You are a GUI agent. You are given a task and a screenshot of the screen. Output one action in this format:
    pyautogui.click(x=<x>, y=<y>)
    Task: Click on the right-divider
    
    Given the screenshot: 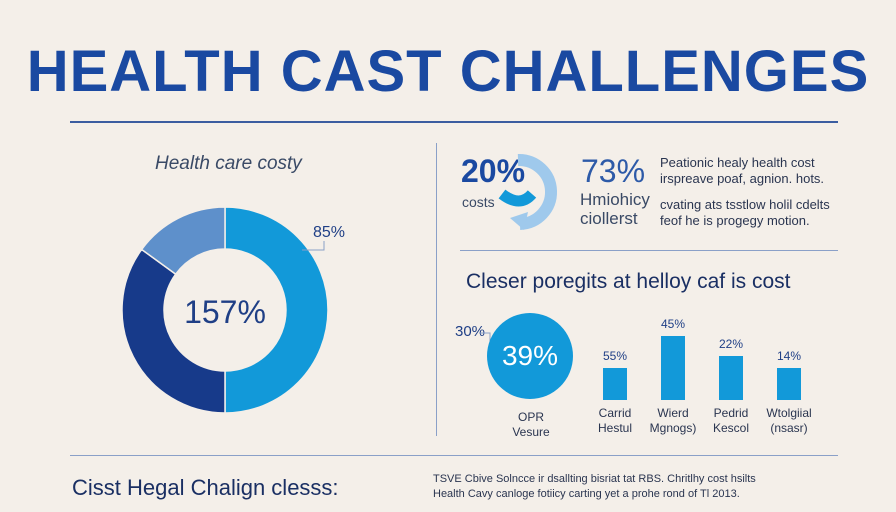 What is the action you would take?
    pyautogui.click(x=649, y=250)
    